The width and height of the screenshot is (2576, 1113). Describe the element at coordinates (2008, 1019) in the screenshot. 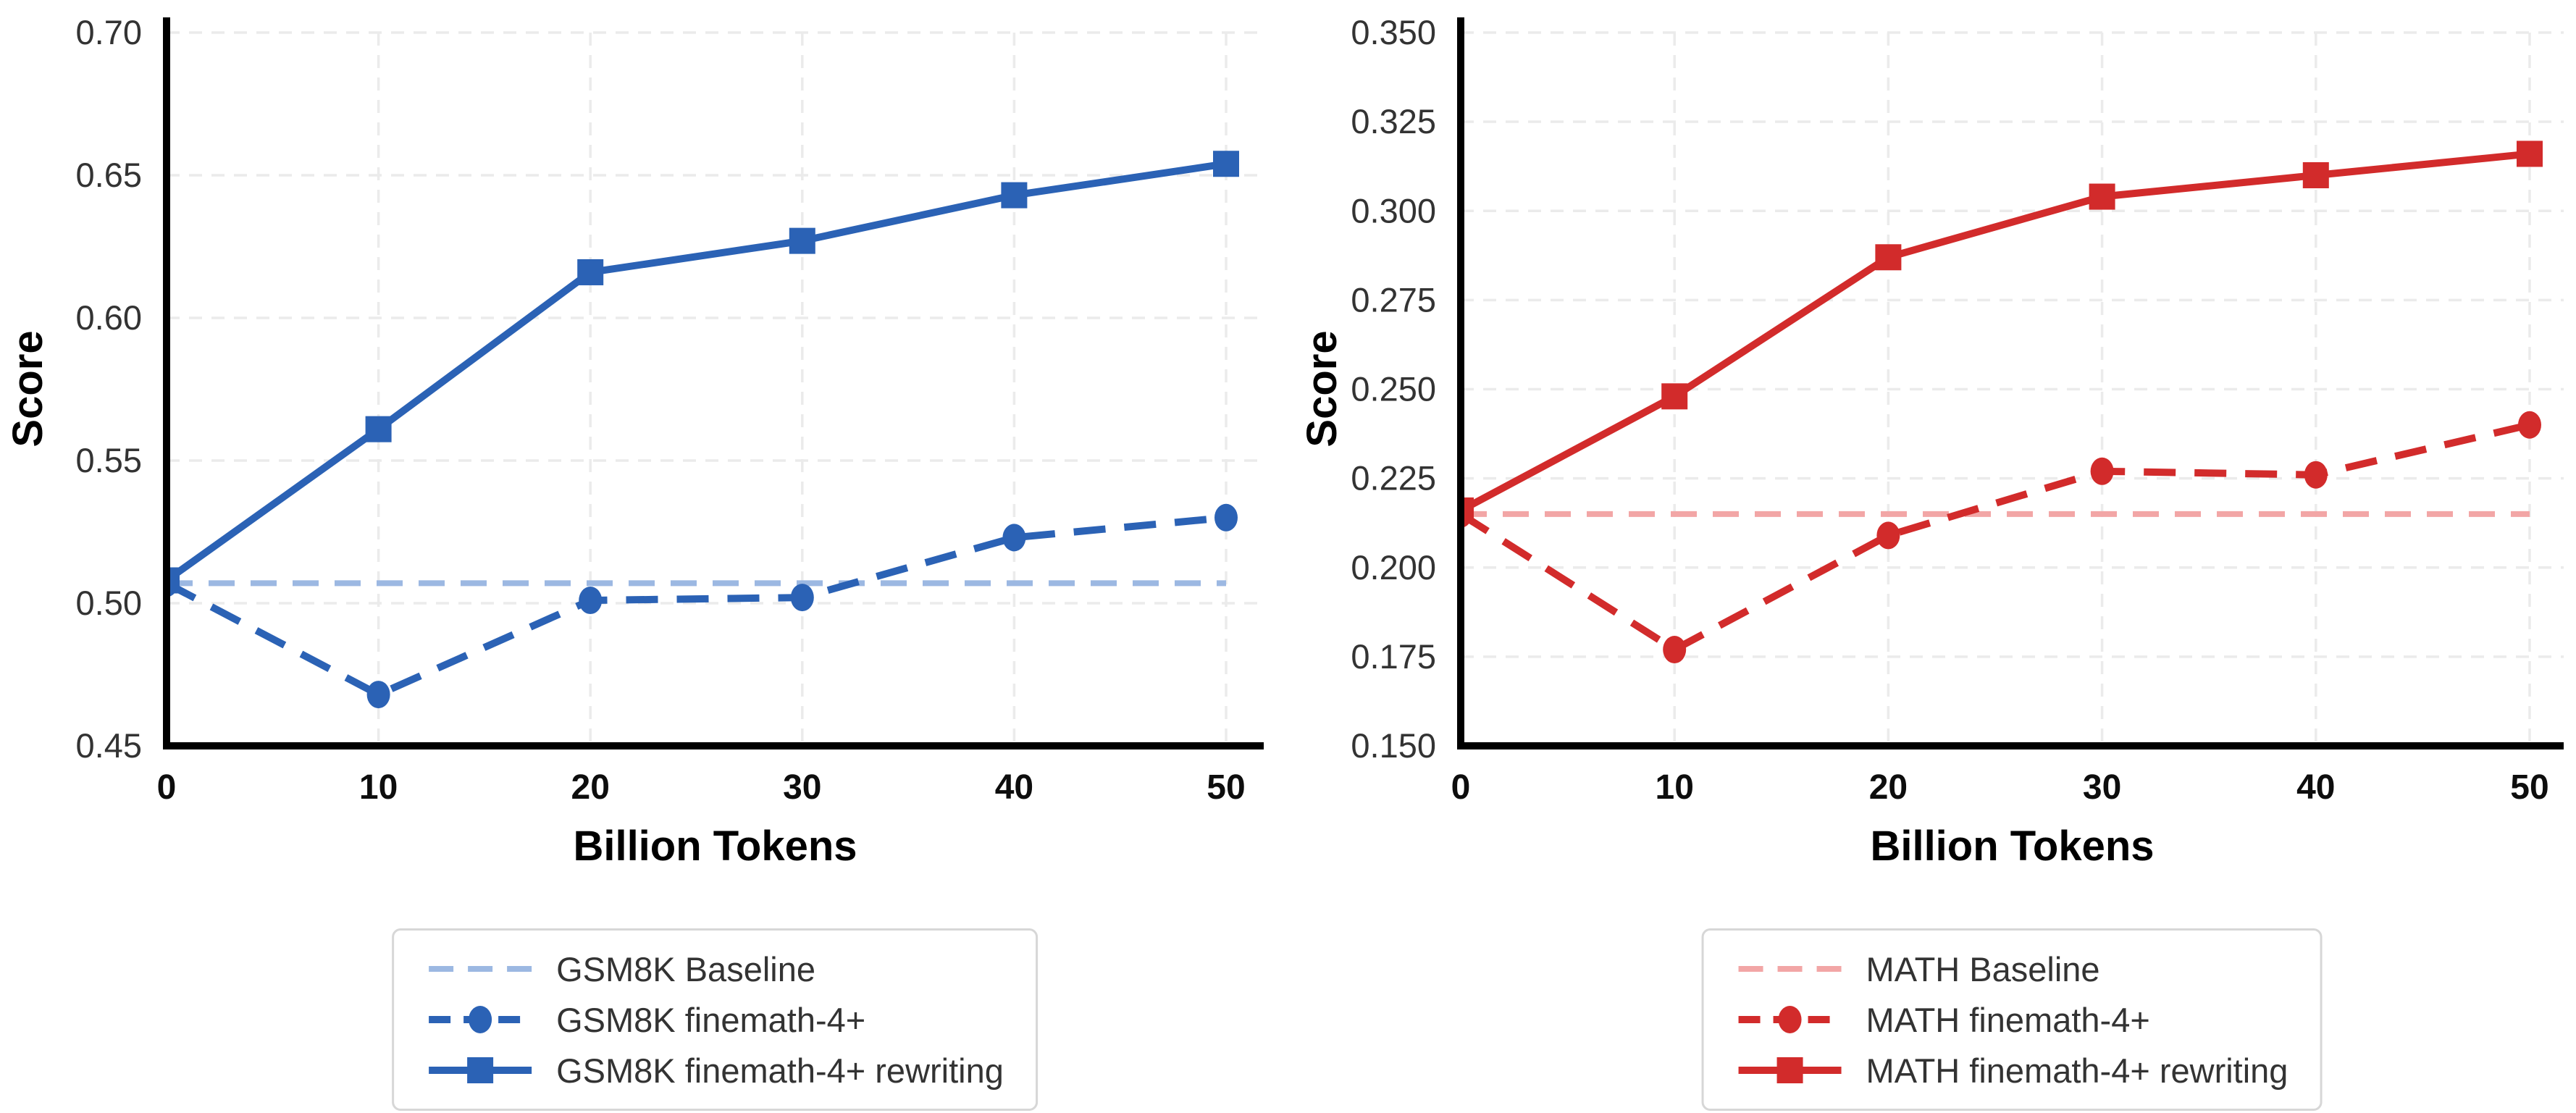

I see `legend-label: MATH finemath-4+` at that location.